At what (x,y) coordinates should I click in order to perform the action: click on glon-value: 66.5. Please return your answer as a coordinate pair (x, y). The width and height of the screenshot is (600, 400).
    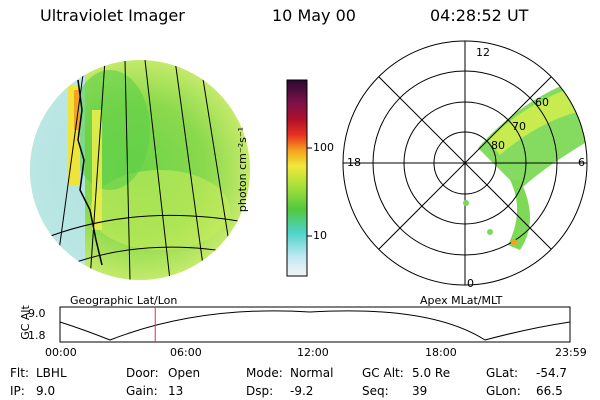
    Looking at the image, I should click on (549, 391).